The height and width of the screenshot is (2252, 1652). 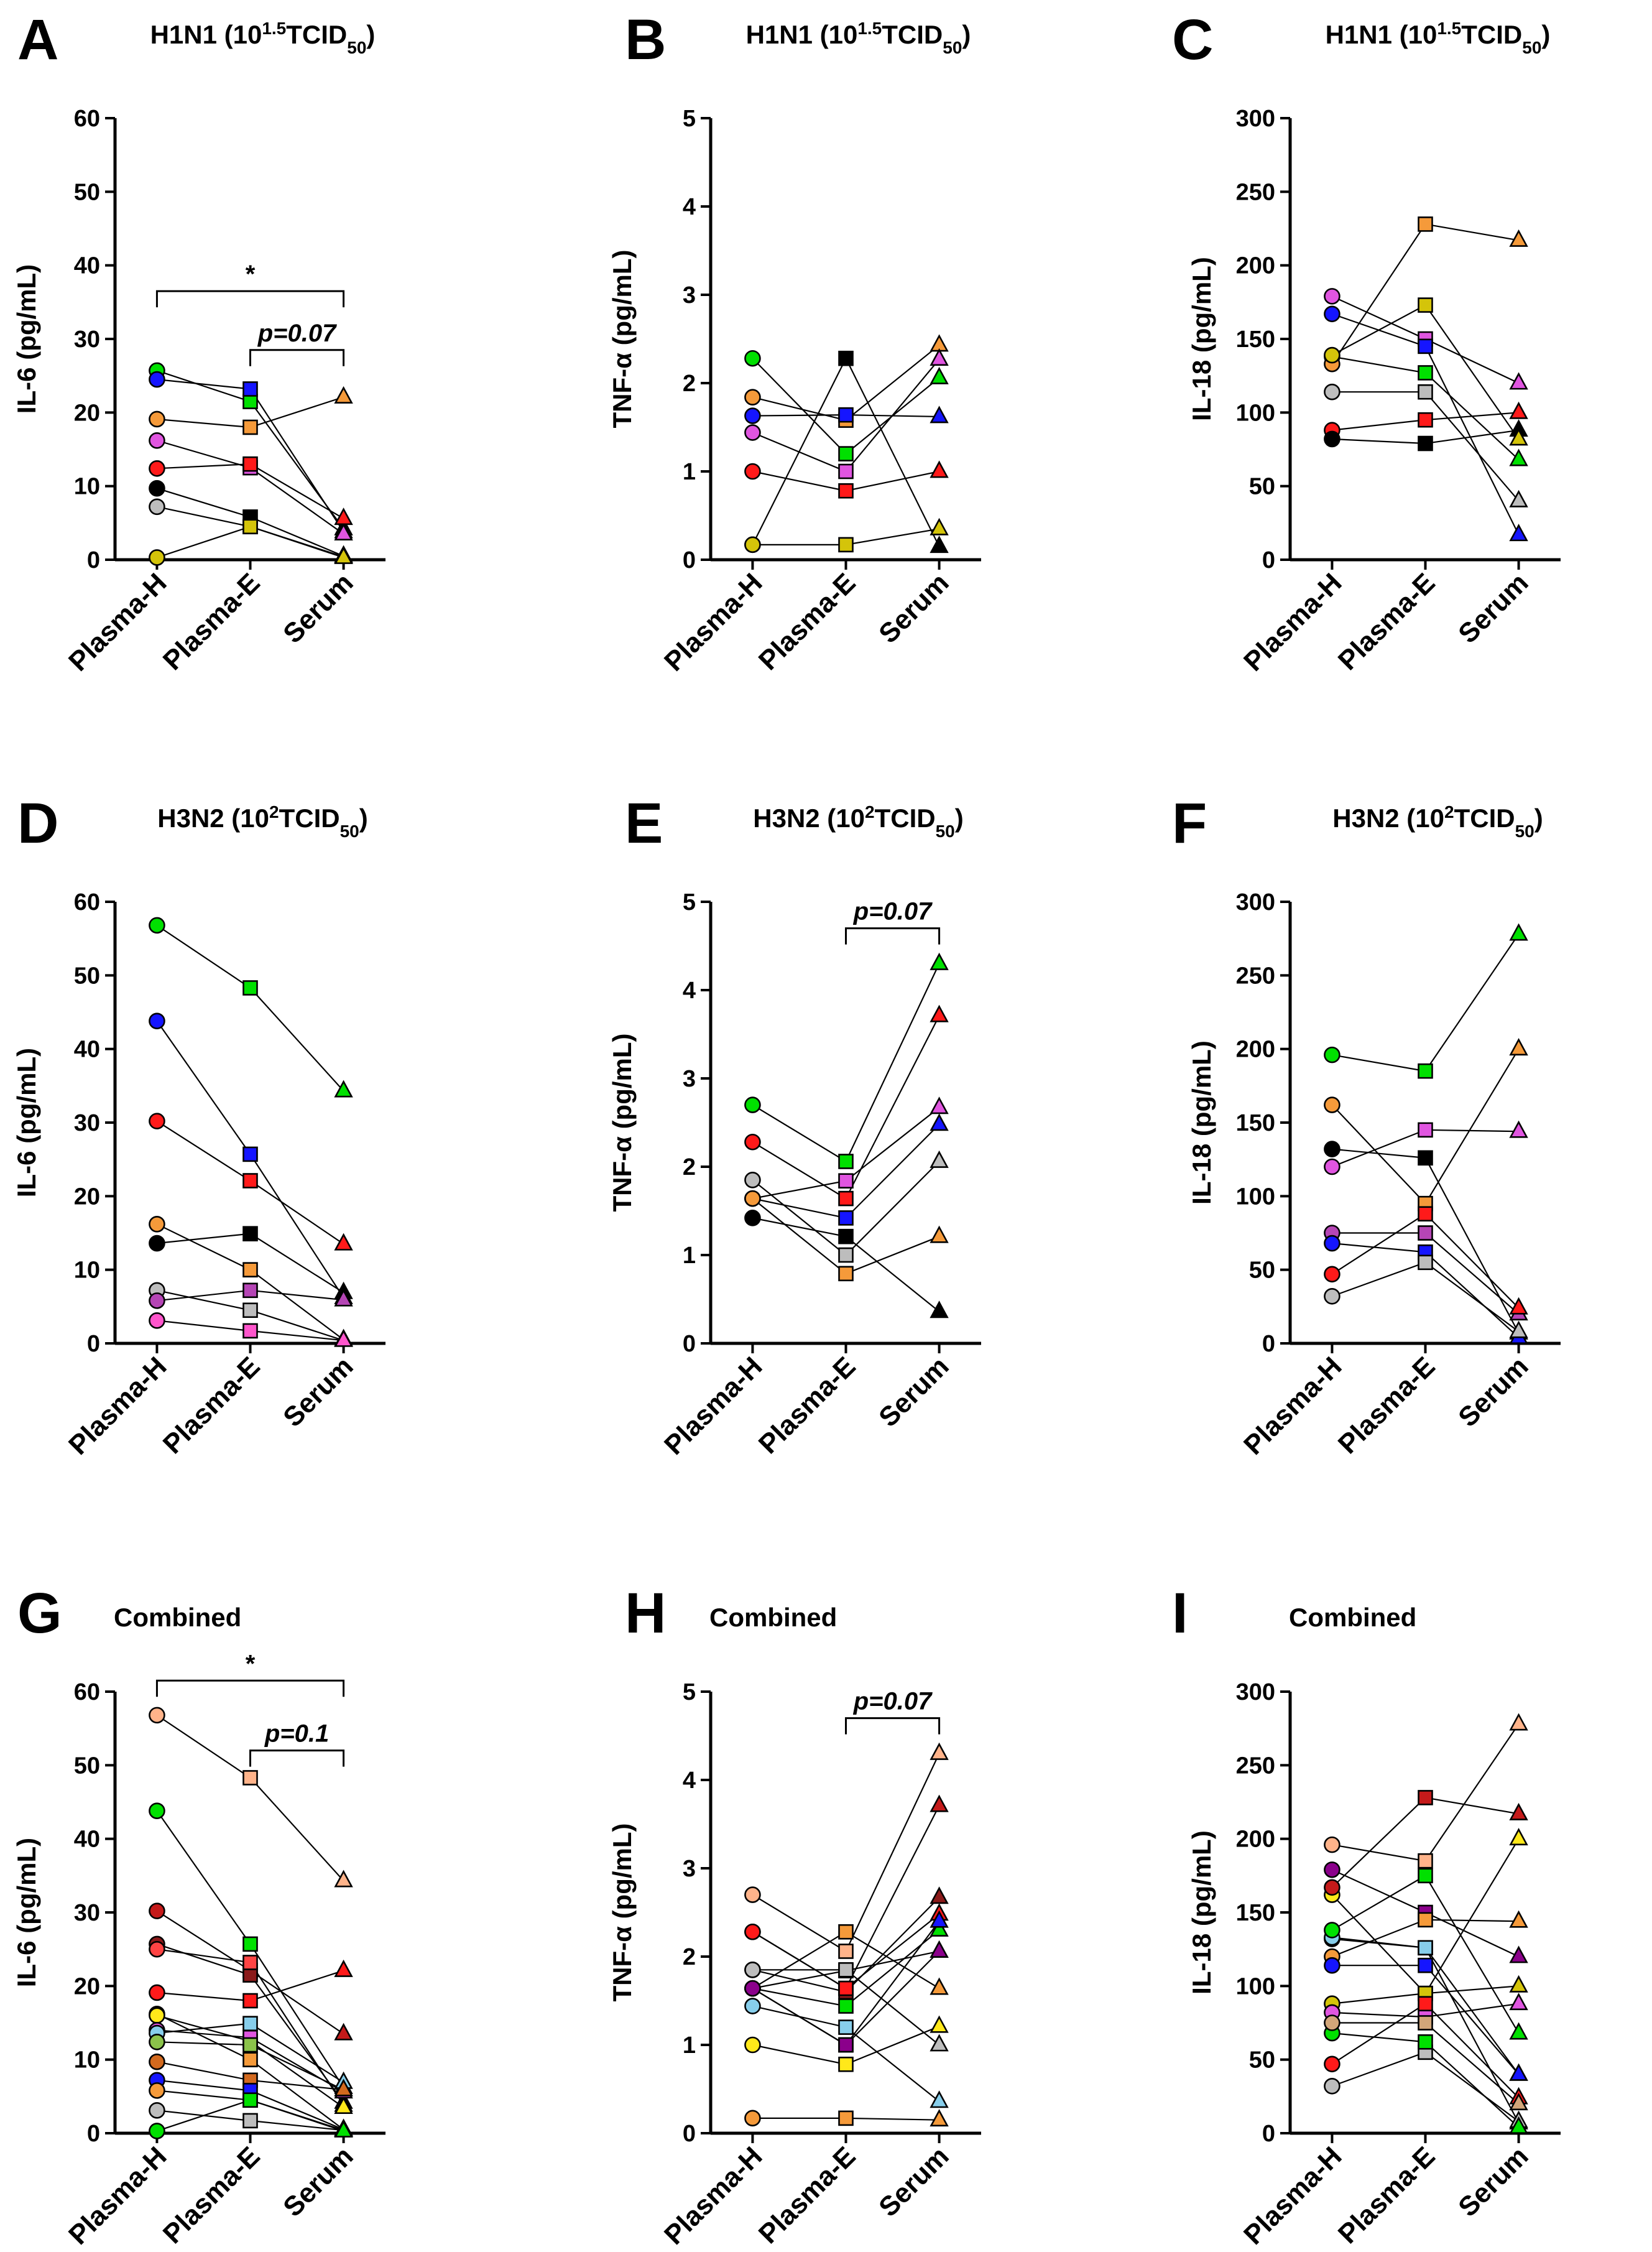 What do you see at coordinates (622, 339) in the screenshot?
I see `y-axis-label: TNF-α (pg/mL)` at bounding box center [622, 339].